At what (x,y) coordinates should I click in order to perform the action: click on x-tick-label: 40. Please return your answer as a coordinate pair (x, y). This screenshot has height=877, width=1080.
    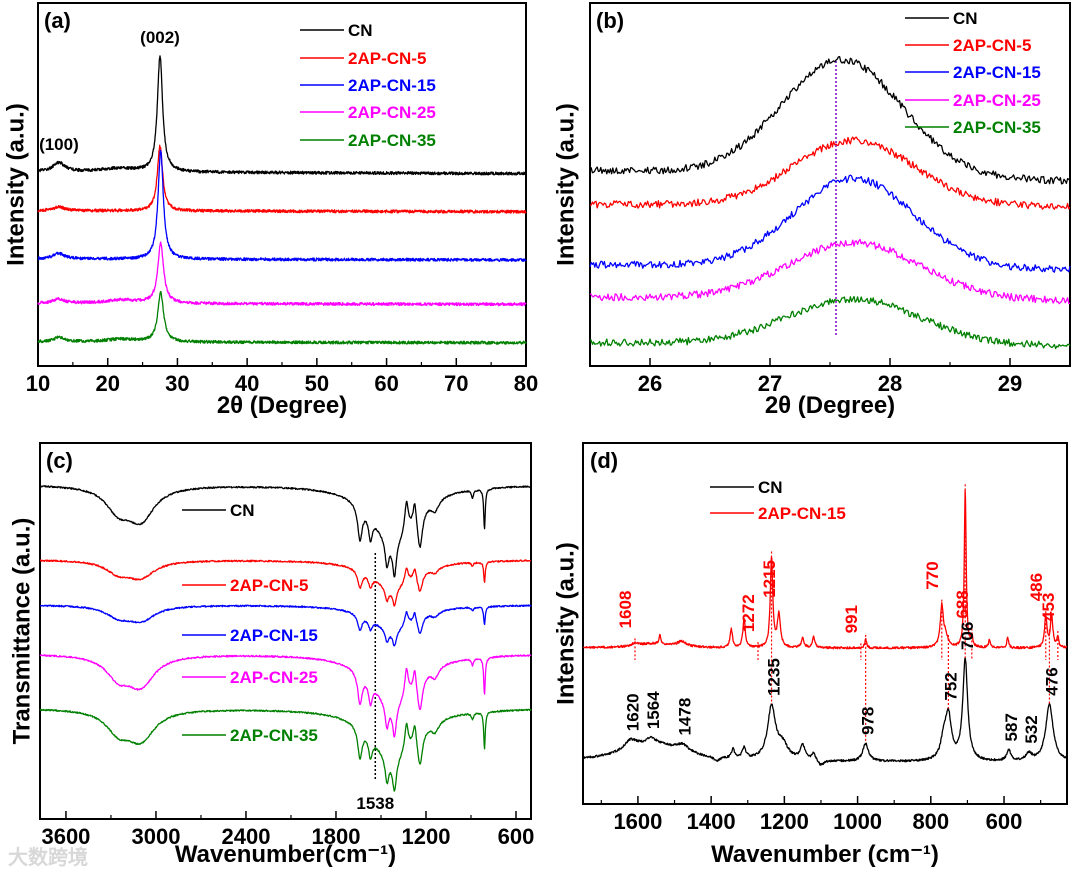
    Looking at the image, I should click on (247, 383).